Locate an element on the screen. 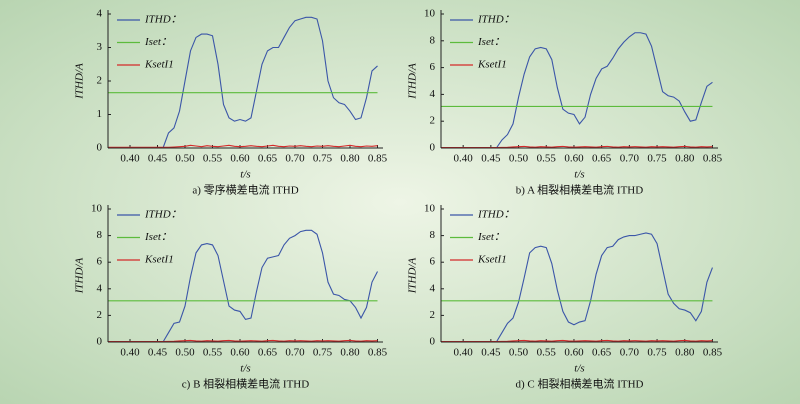  caption: d) C 相裂相横差电流 ITHD is located at coordinates (579, 384).